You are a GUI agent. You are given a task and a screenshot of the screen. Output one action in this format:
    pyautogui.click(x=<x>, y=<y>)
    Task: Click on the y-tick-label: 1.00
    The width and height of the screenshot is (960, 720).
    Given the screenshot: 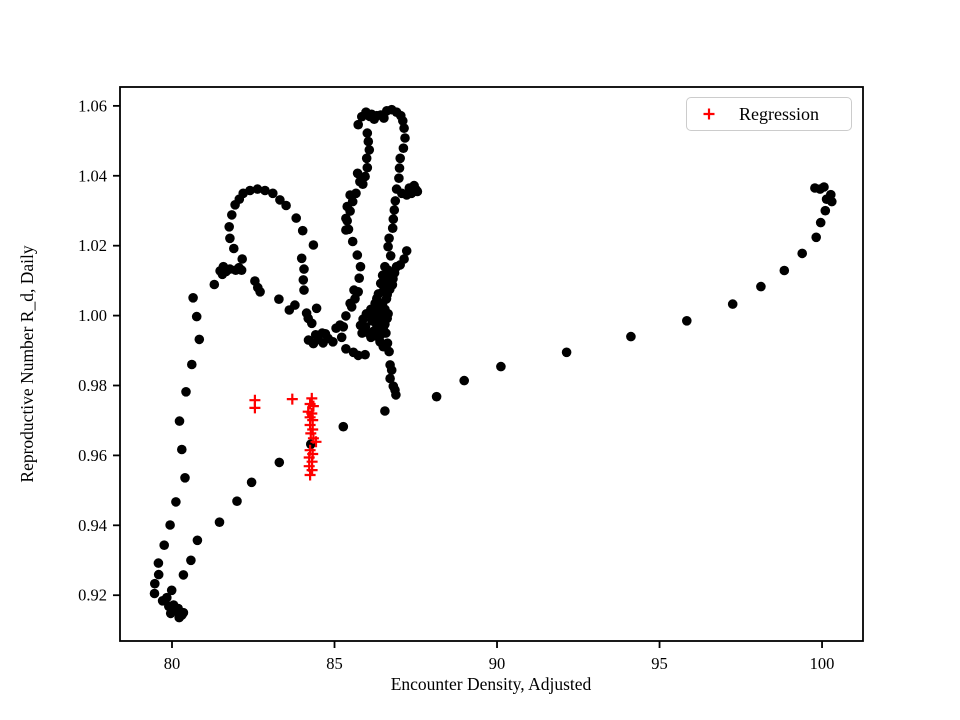 What is the action you would take?
    pyautogui.click(x=92, y=315)
    